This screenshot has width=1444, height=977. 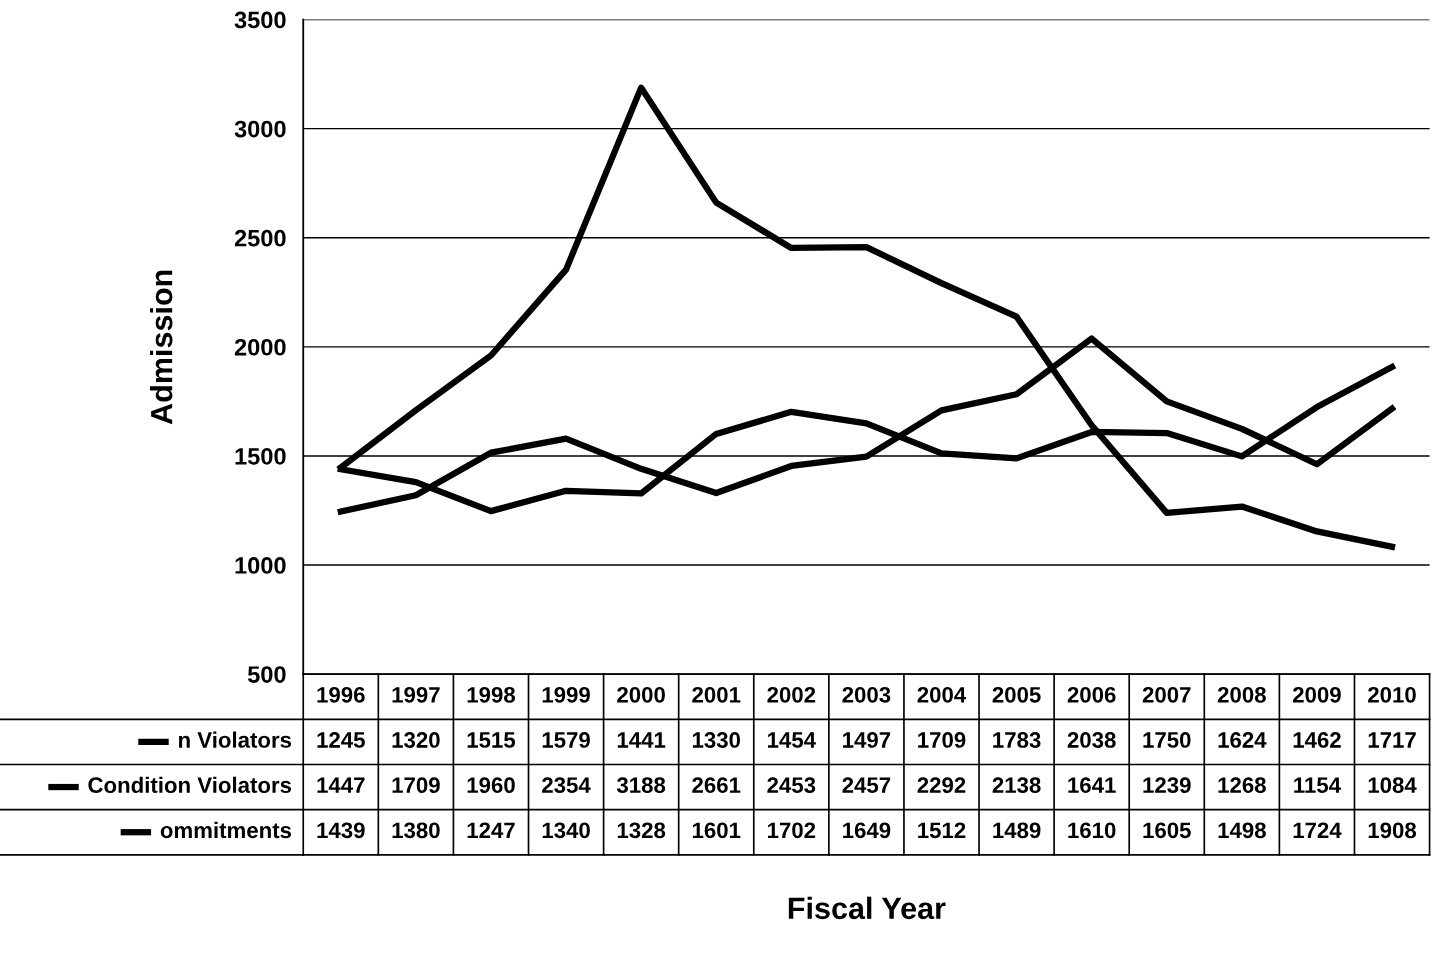 I want to click on text: Fiscal Year, so click(x=867, y=908).